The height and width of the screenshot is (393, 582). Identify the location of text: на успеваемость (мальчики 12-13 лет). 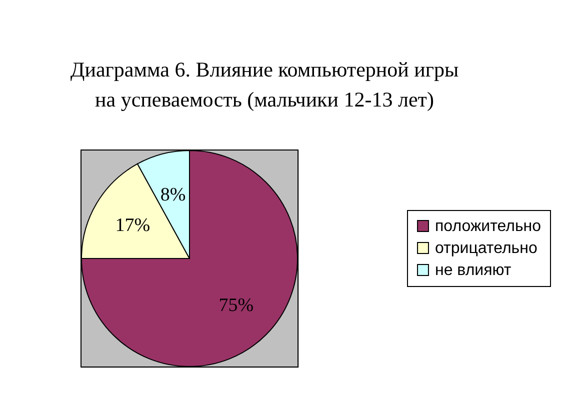
(264, 100).